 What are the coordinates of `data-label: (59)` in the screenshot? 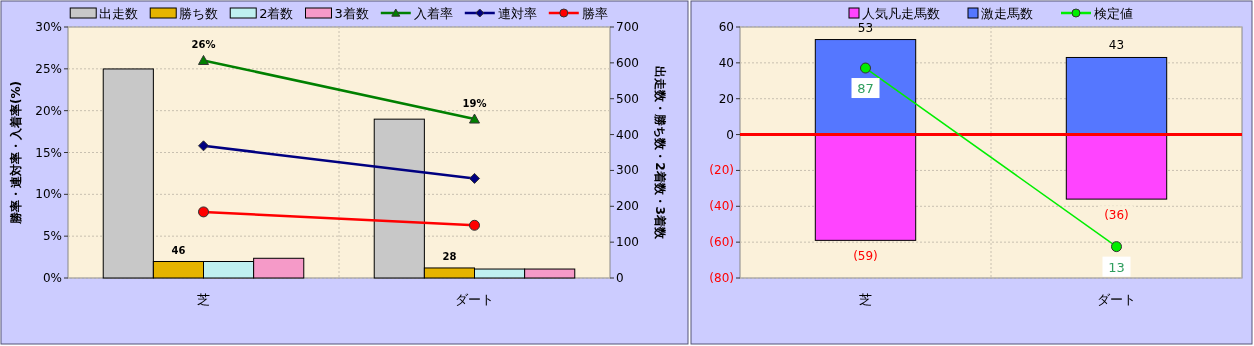 It's located at (865, 256).